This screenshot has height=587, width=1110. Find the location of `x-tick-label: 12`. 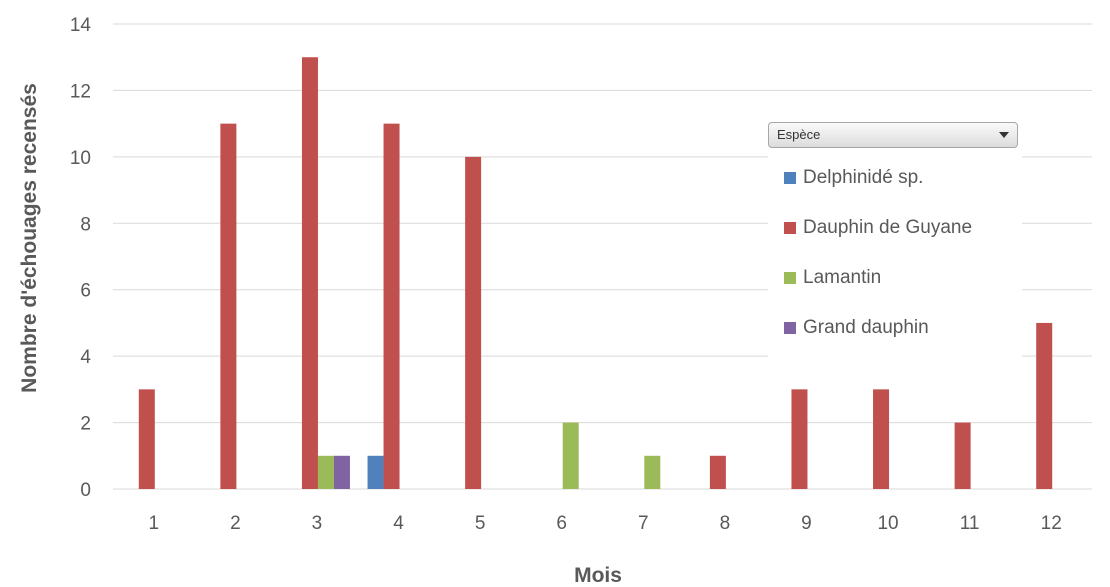

x-tick-label: 12 is located at coordinates (1051, 523).